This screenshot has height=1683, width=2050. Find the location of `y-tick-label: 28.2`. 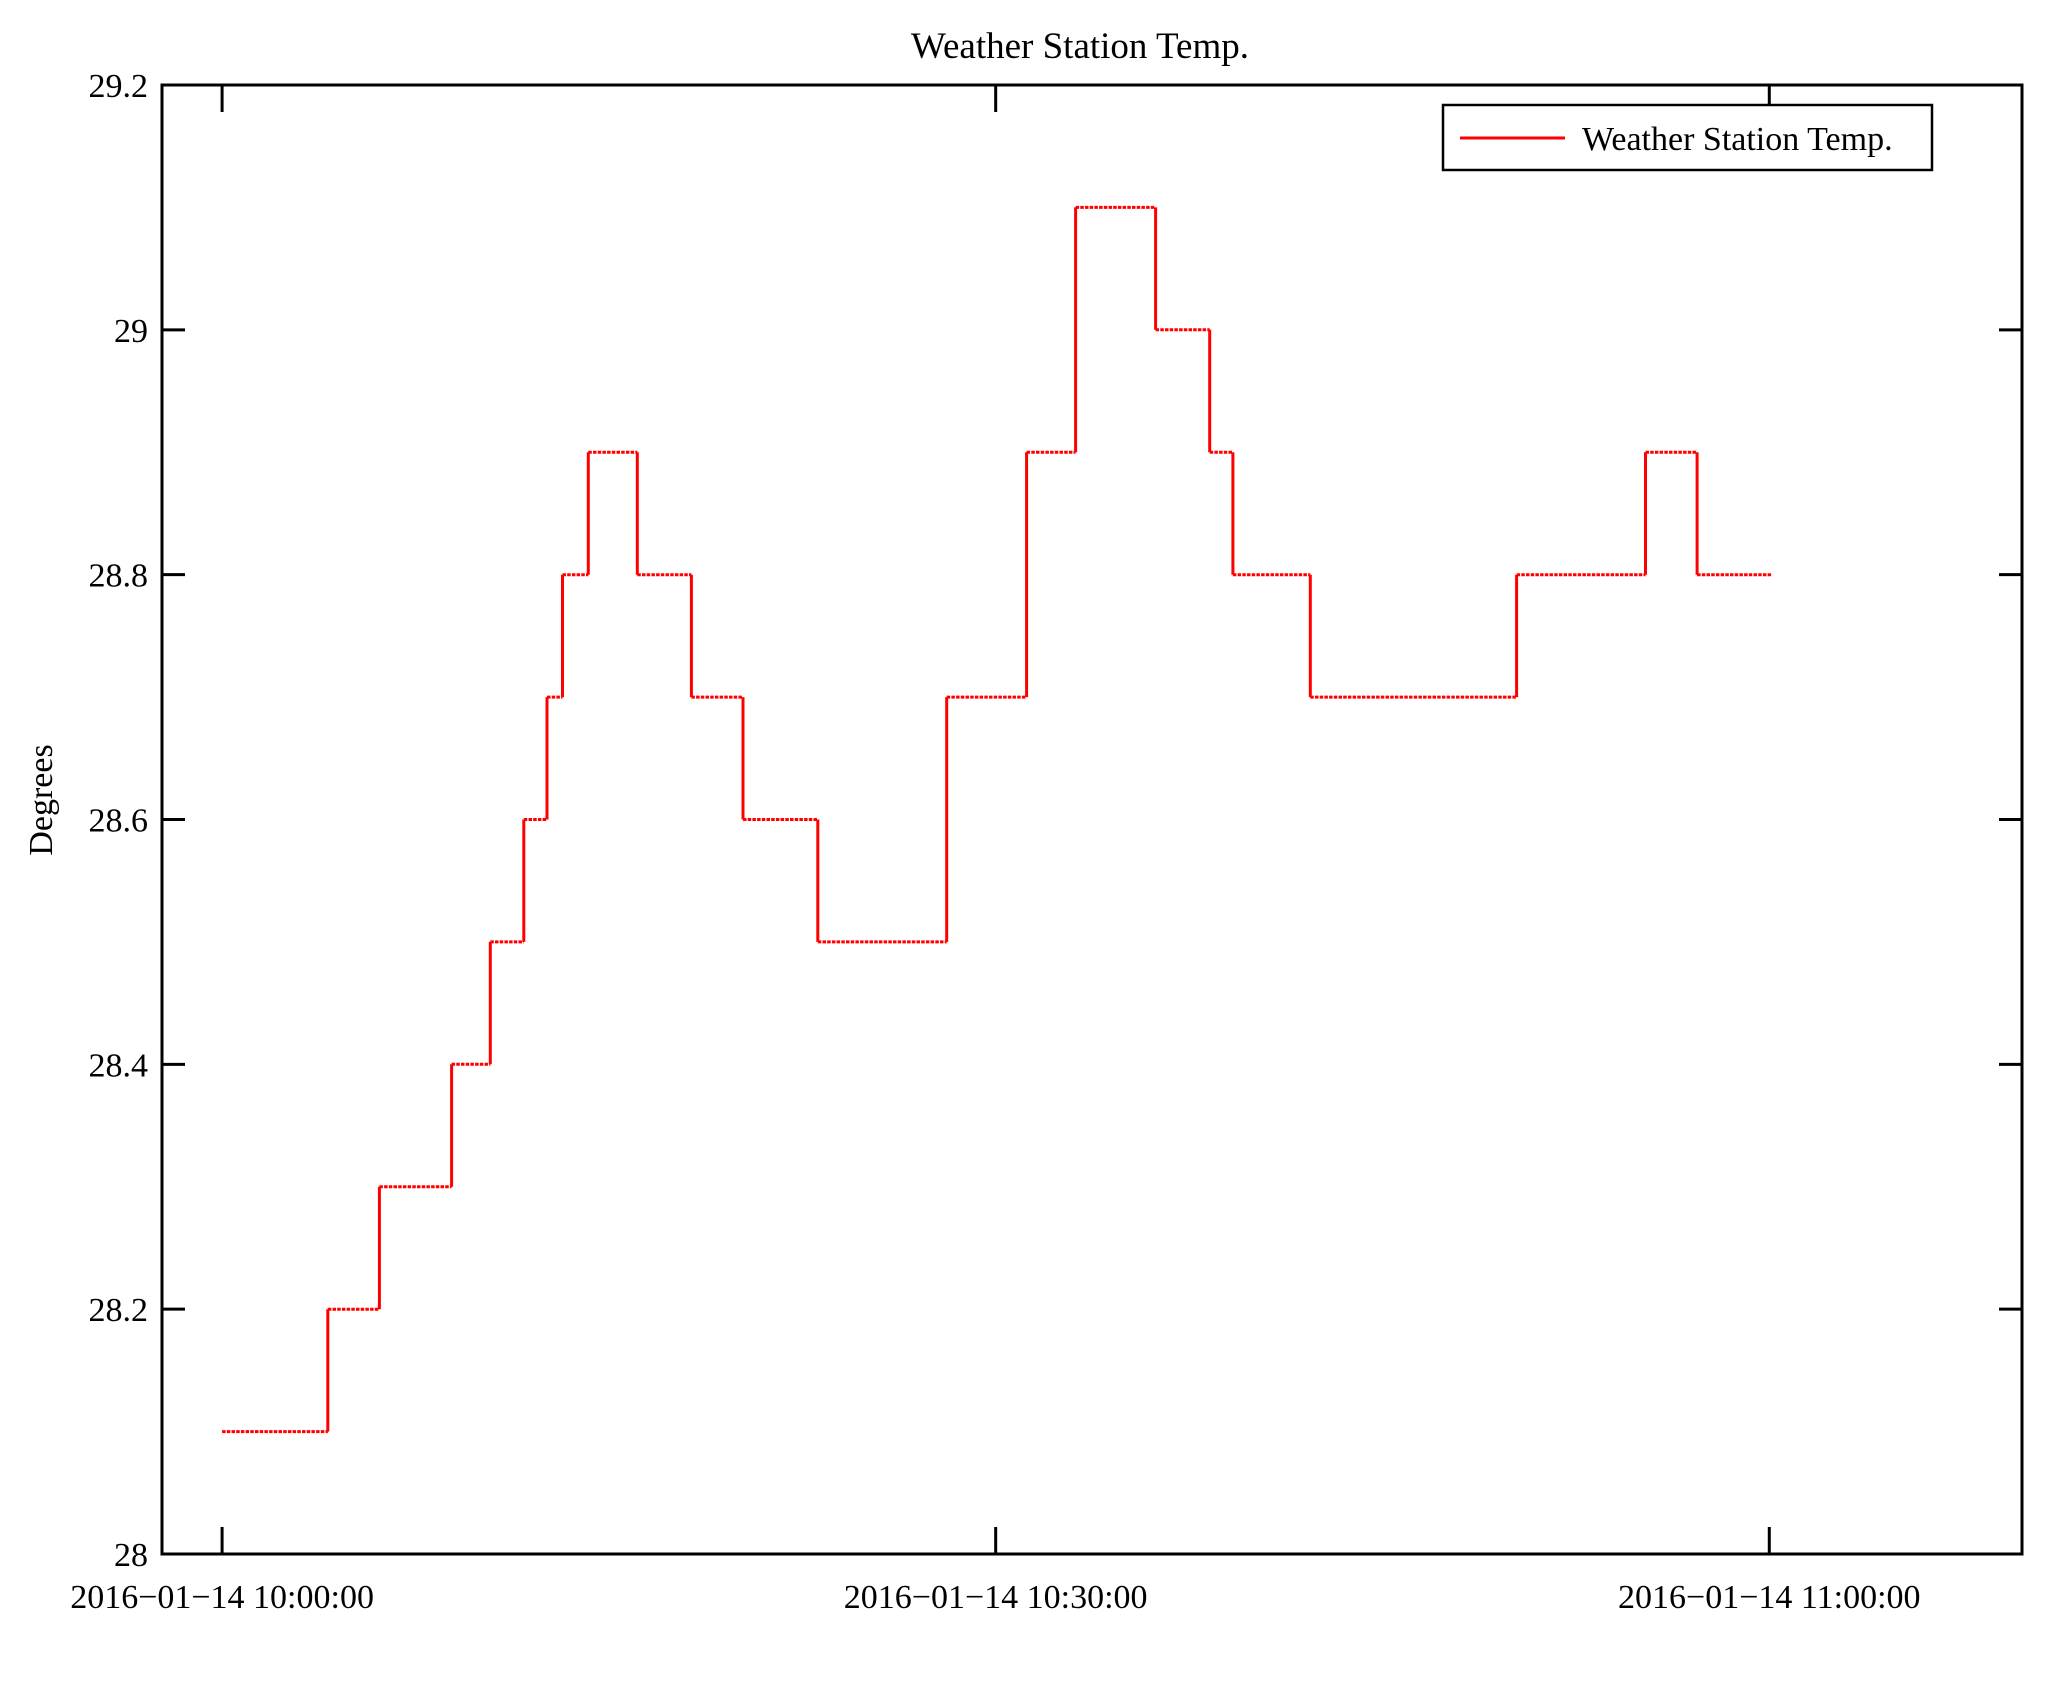

y-tick-label: 28.2 is located at coordinates (119, 1310).